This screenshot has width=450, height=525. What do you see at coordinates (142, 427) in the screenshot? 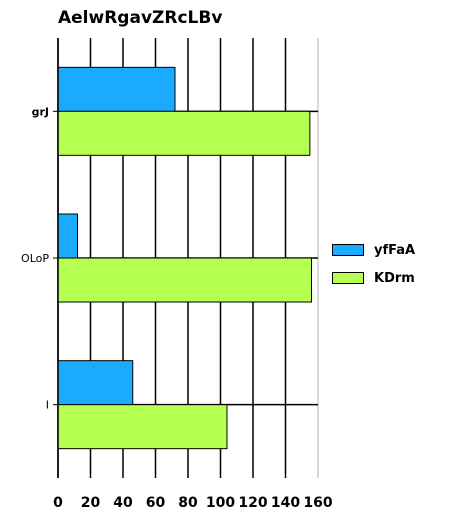
I see `bar-kdrm-i` at bounding box center [142, 427].